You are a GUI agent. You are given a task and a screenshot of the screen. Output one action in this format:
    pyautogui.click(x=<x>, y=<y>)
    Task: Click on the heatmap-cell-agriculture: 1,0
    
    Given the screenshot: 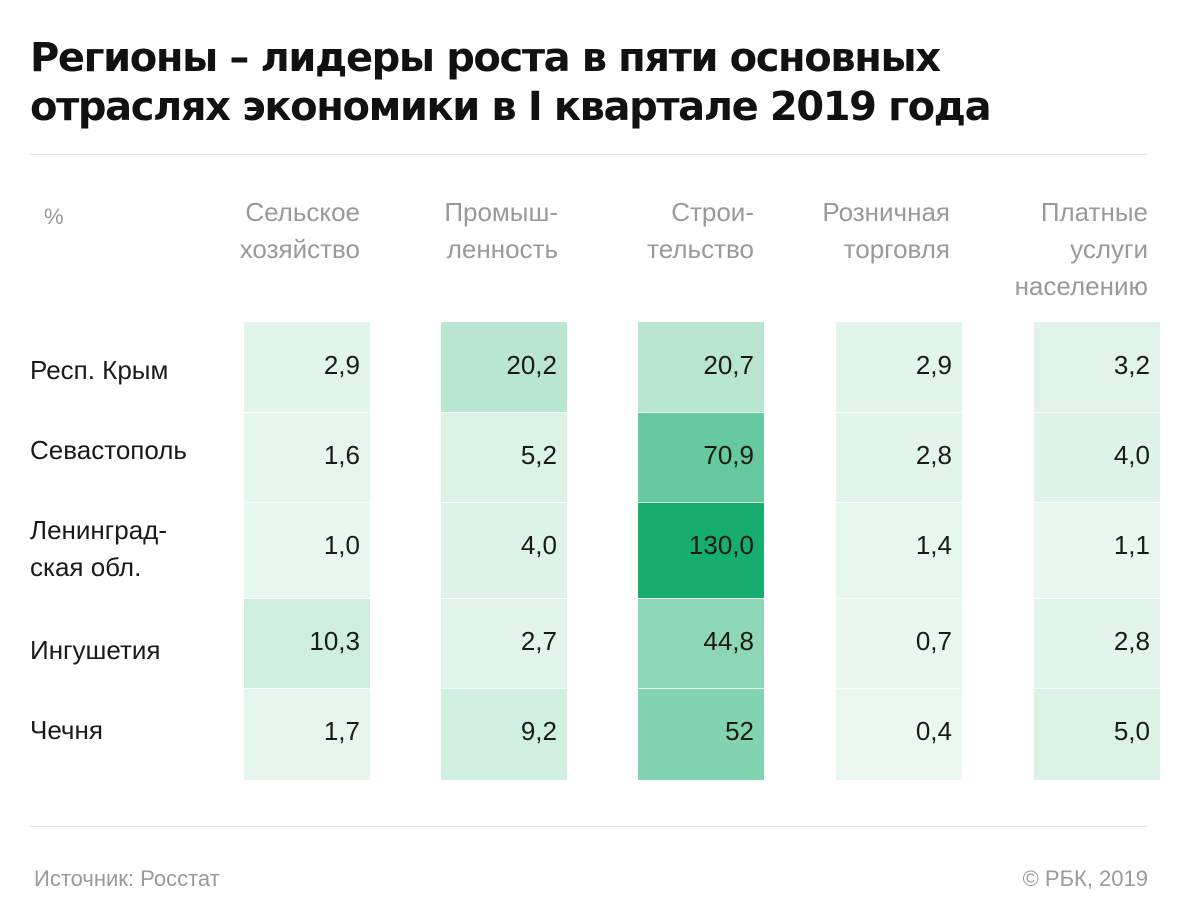 What is the action you would take?
    pyautogui.click(x=307, y=550)
    